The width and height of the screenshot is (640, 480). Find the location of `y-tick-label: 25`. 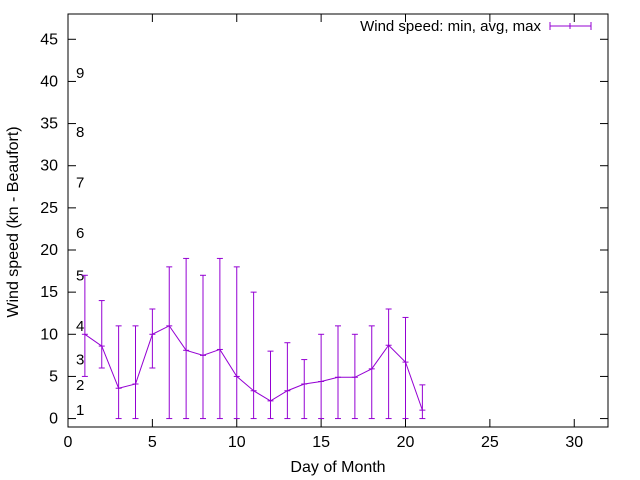

y-tick-label: 25 is located at coordinates (49, 208).